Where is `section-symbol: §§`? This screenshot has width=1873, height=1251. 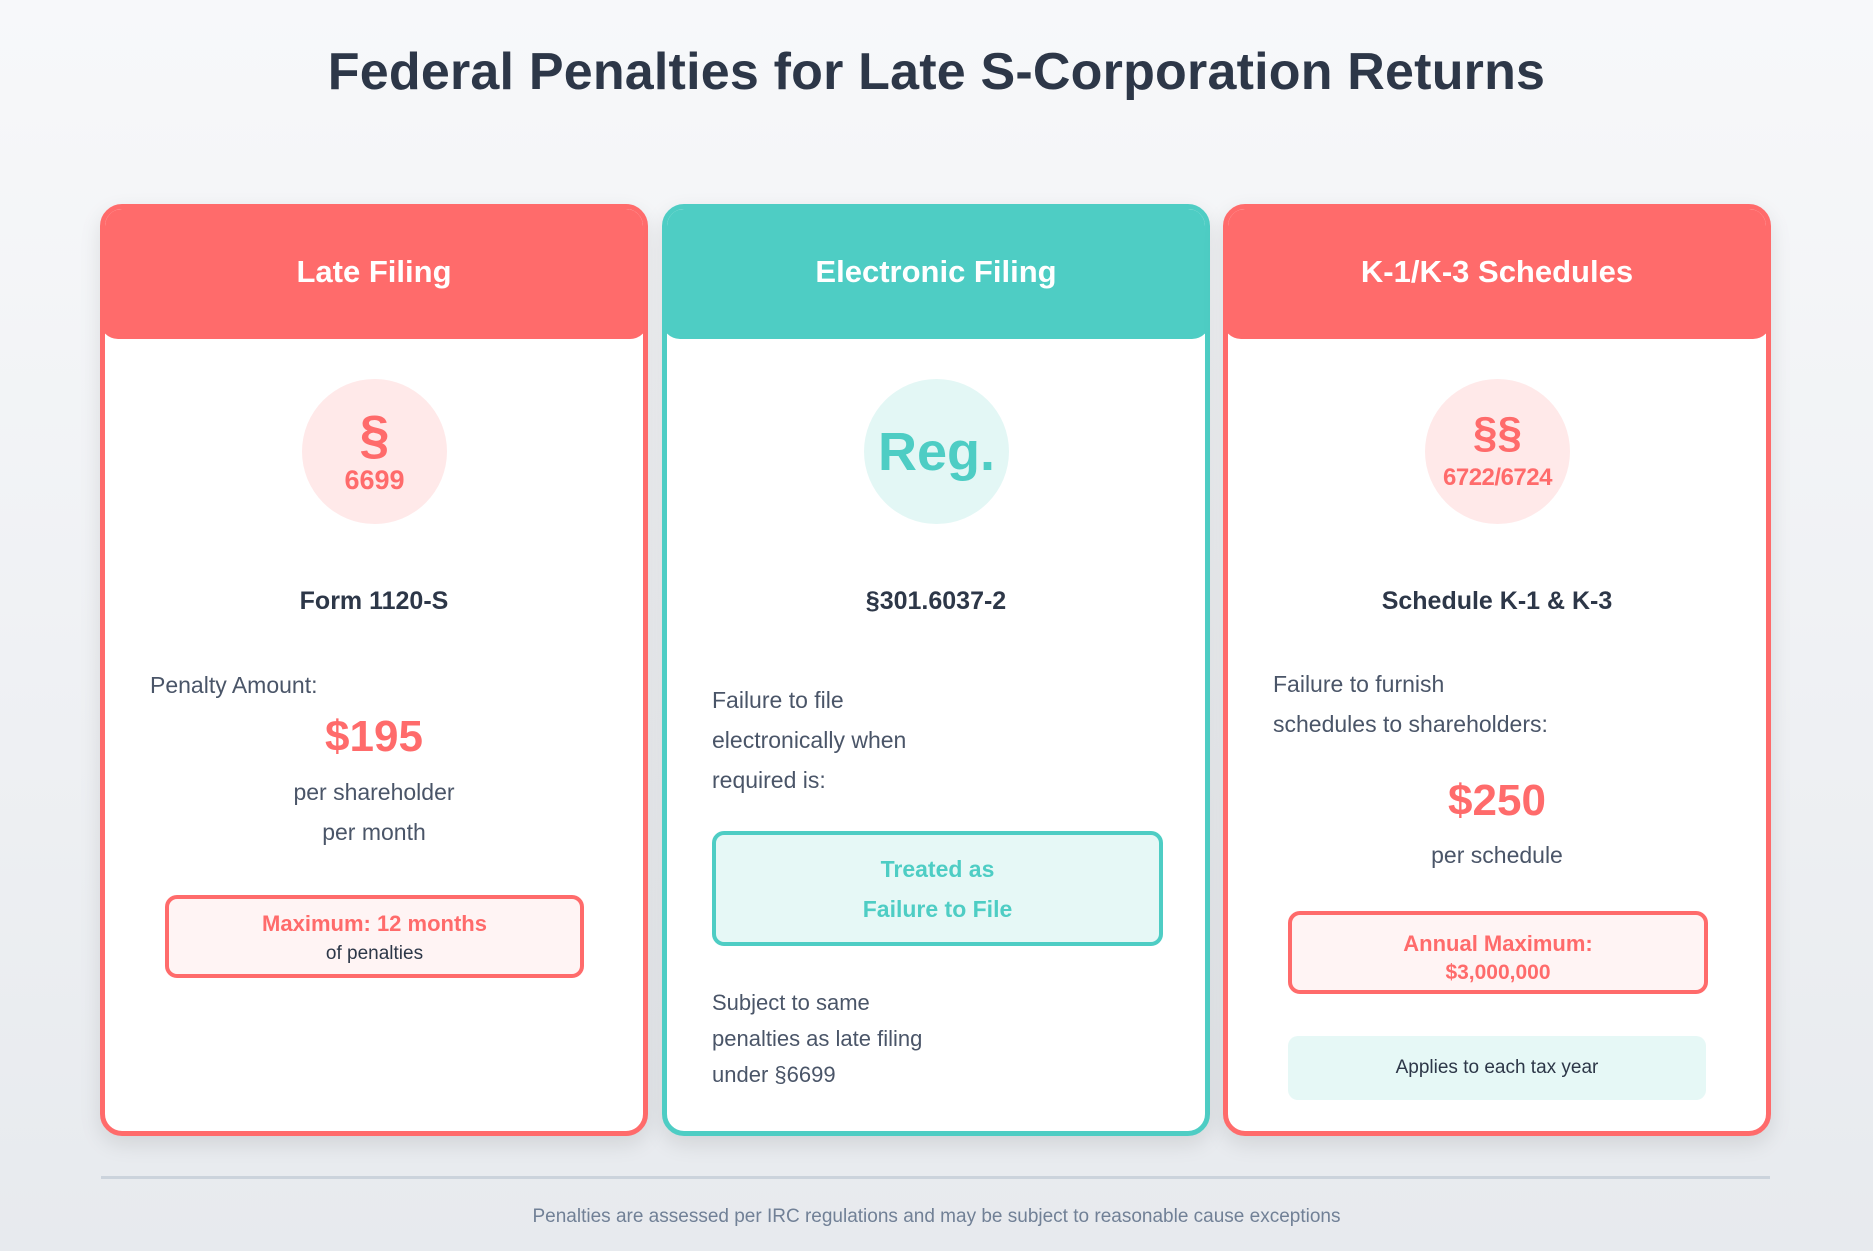
section-symbol: §§ is located at coordinates (1497, 432).